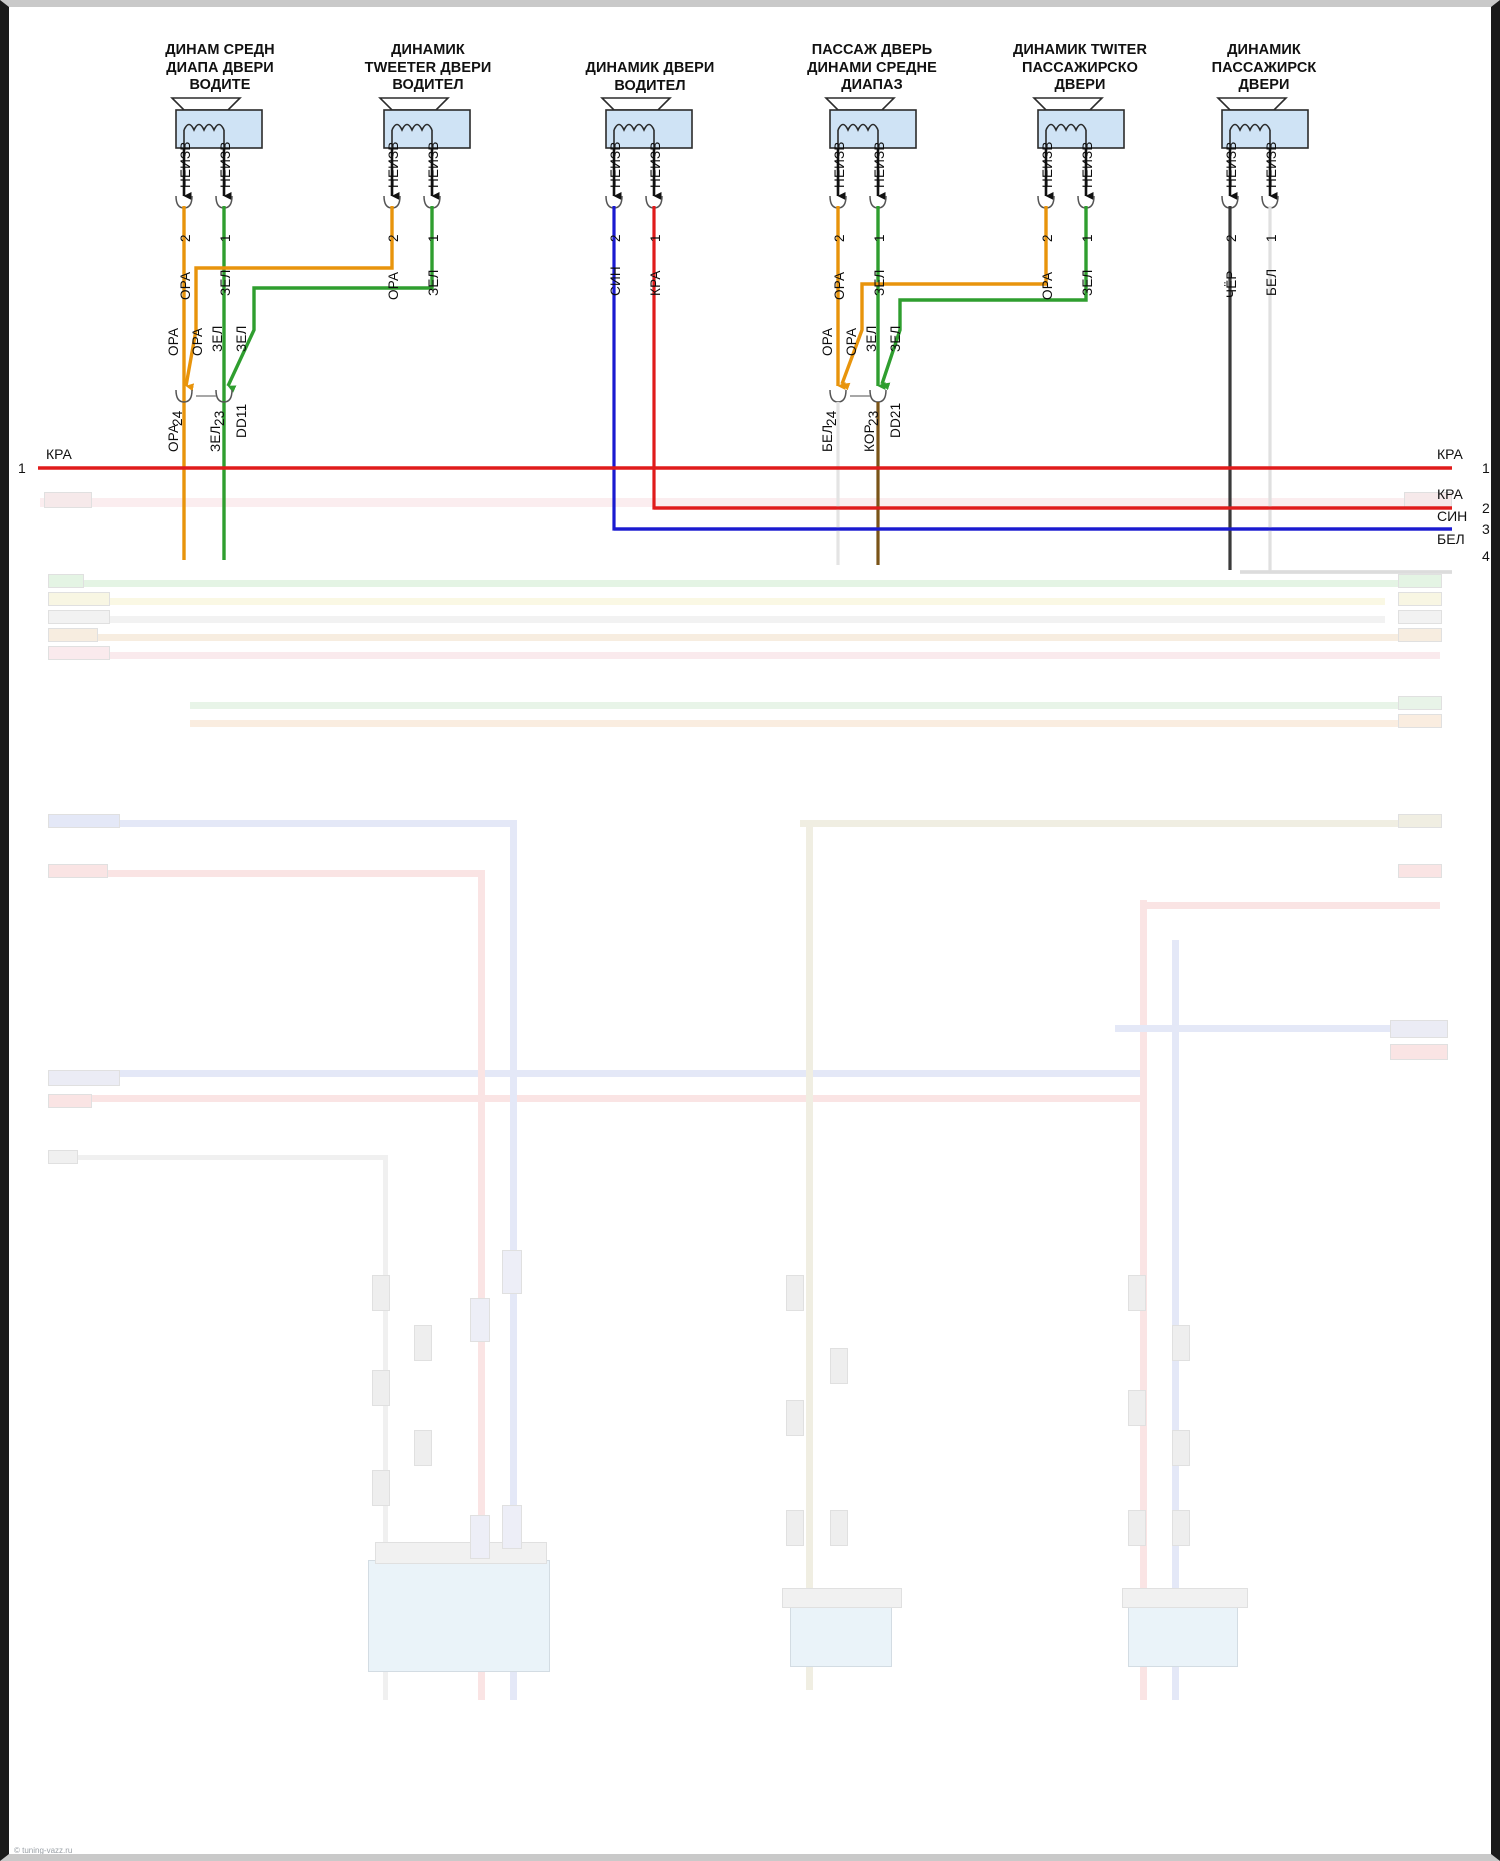 This screenshot has width=1500, height=1861. Describe the element at coordinates (646, 123) in the screenshot. I see `speaker-symbol-spk3` at that location.